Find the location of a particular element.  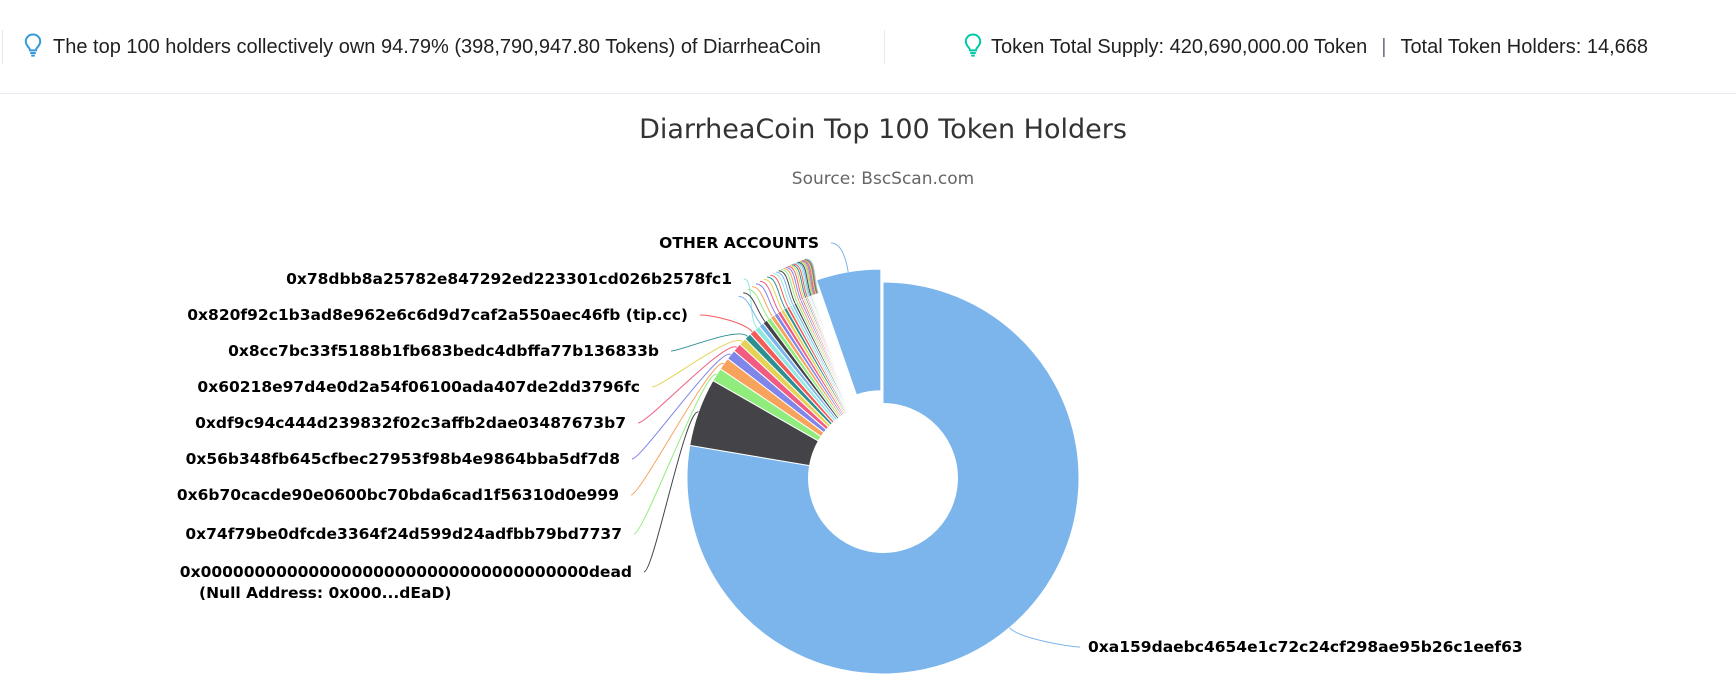

pie-slices is located at coordinates (883, 471).